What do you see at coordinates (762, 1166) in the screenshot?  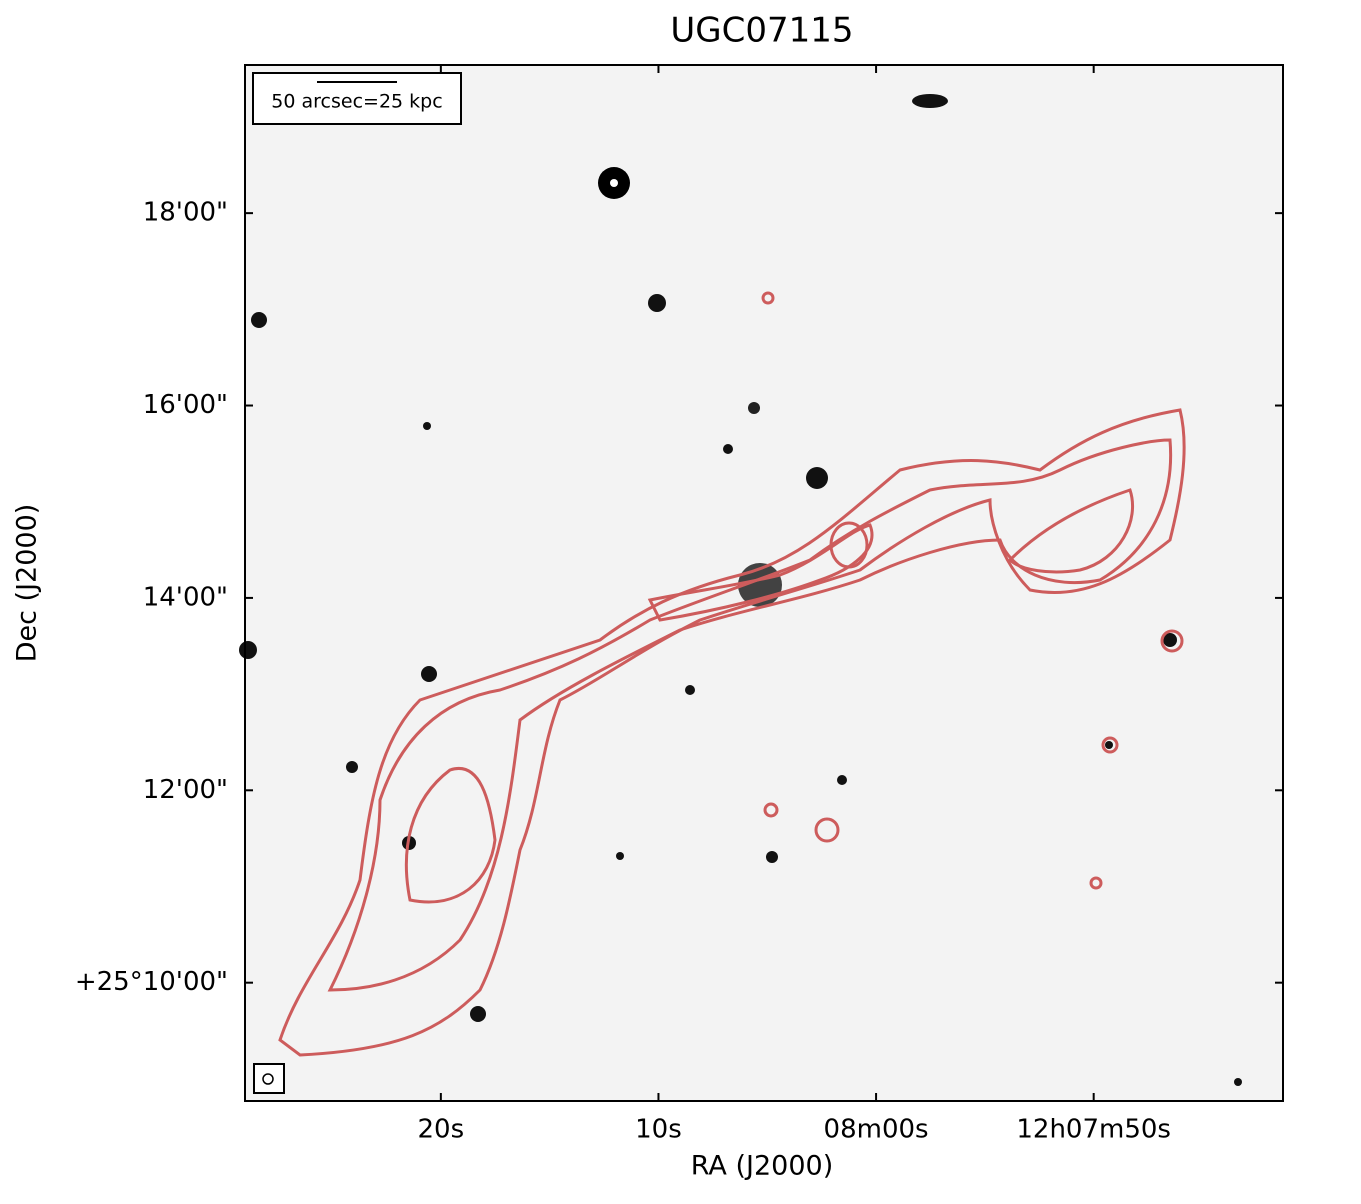 I see `x-axis-label: RA (J2000)` at bounding box center [762, 1166].